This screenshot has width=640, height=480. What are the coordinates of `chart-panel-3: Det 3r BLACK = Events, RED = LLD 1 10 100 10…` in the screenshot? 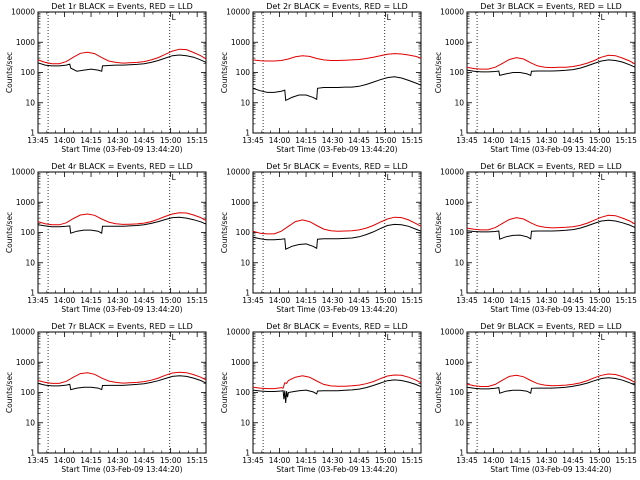 It's located at (535, 78).